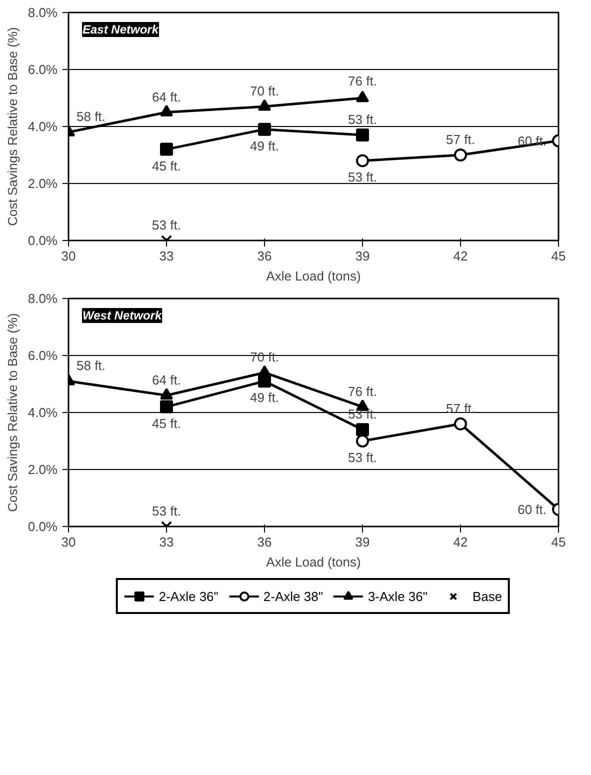 Image resolution: width=591 pixels, height=775 pixels. What do you see at coordinates (293, 596) in the screenshot?
I see `legend-label: 2-Axle 38"` at bounding box center [293, 596].